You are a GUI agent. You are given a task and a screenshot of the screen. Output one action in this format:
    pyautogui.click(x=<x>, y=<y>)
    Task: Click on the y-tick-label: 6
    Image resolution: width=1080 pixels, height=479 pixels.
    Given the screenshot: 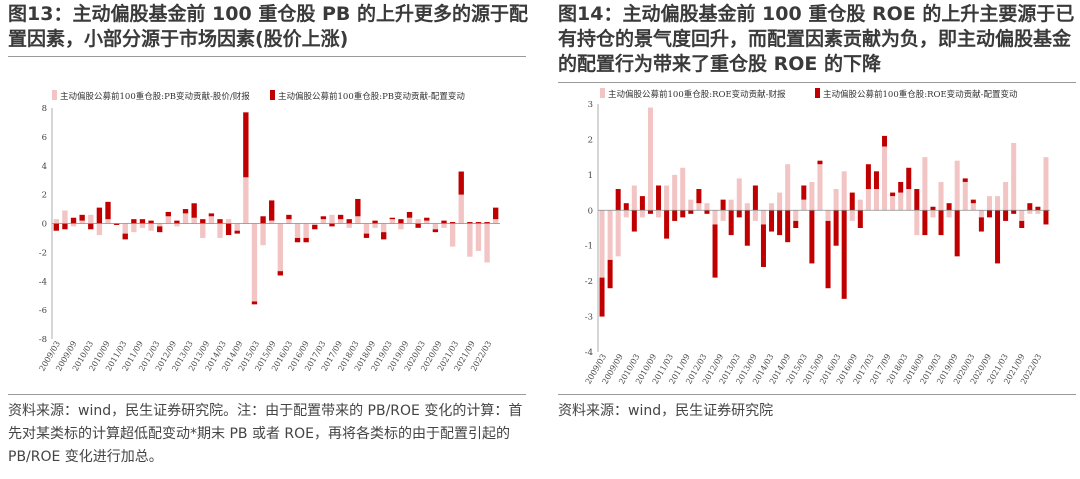 What is the action you would take?
    pyautogui.click(x=44, y=138)
    